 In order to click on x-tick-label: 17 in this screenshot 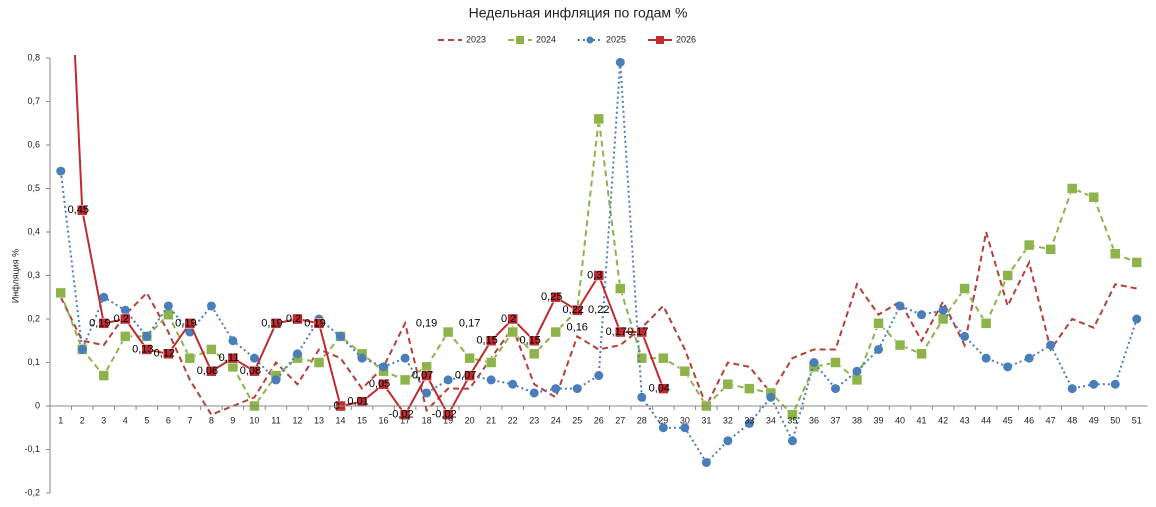, I will do `click(405, 420)`.